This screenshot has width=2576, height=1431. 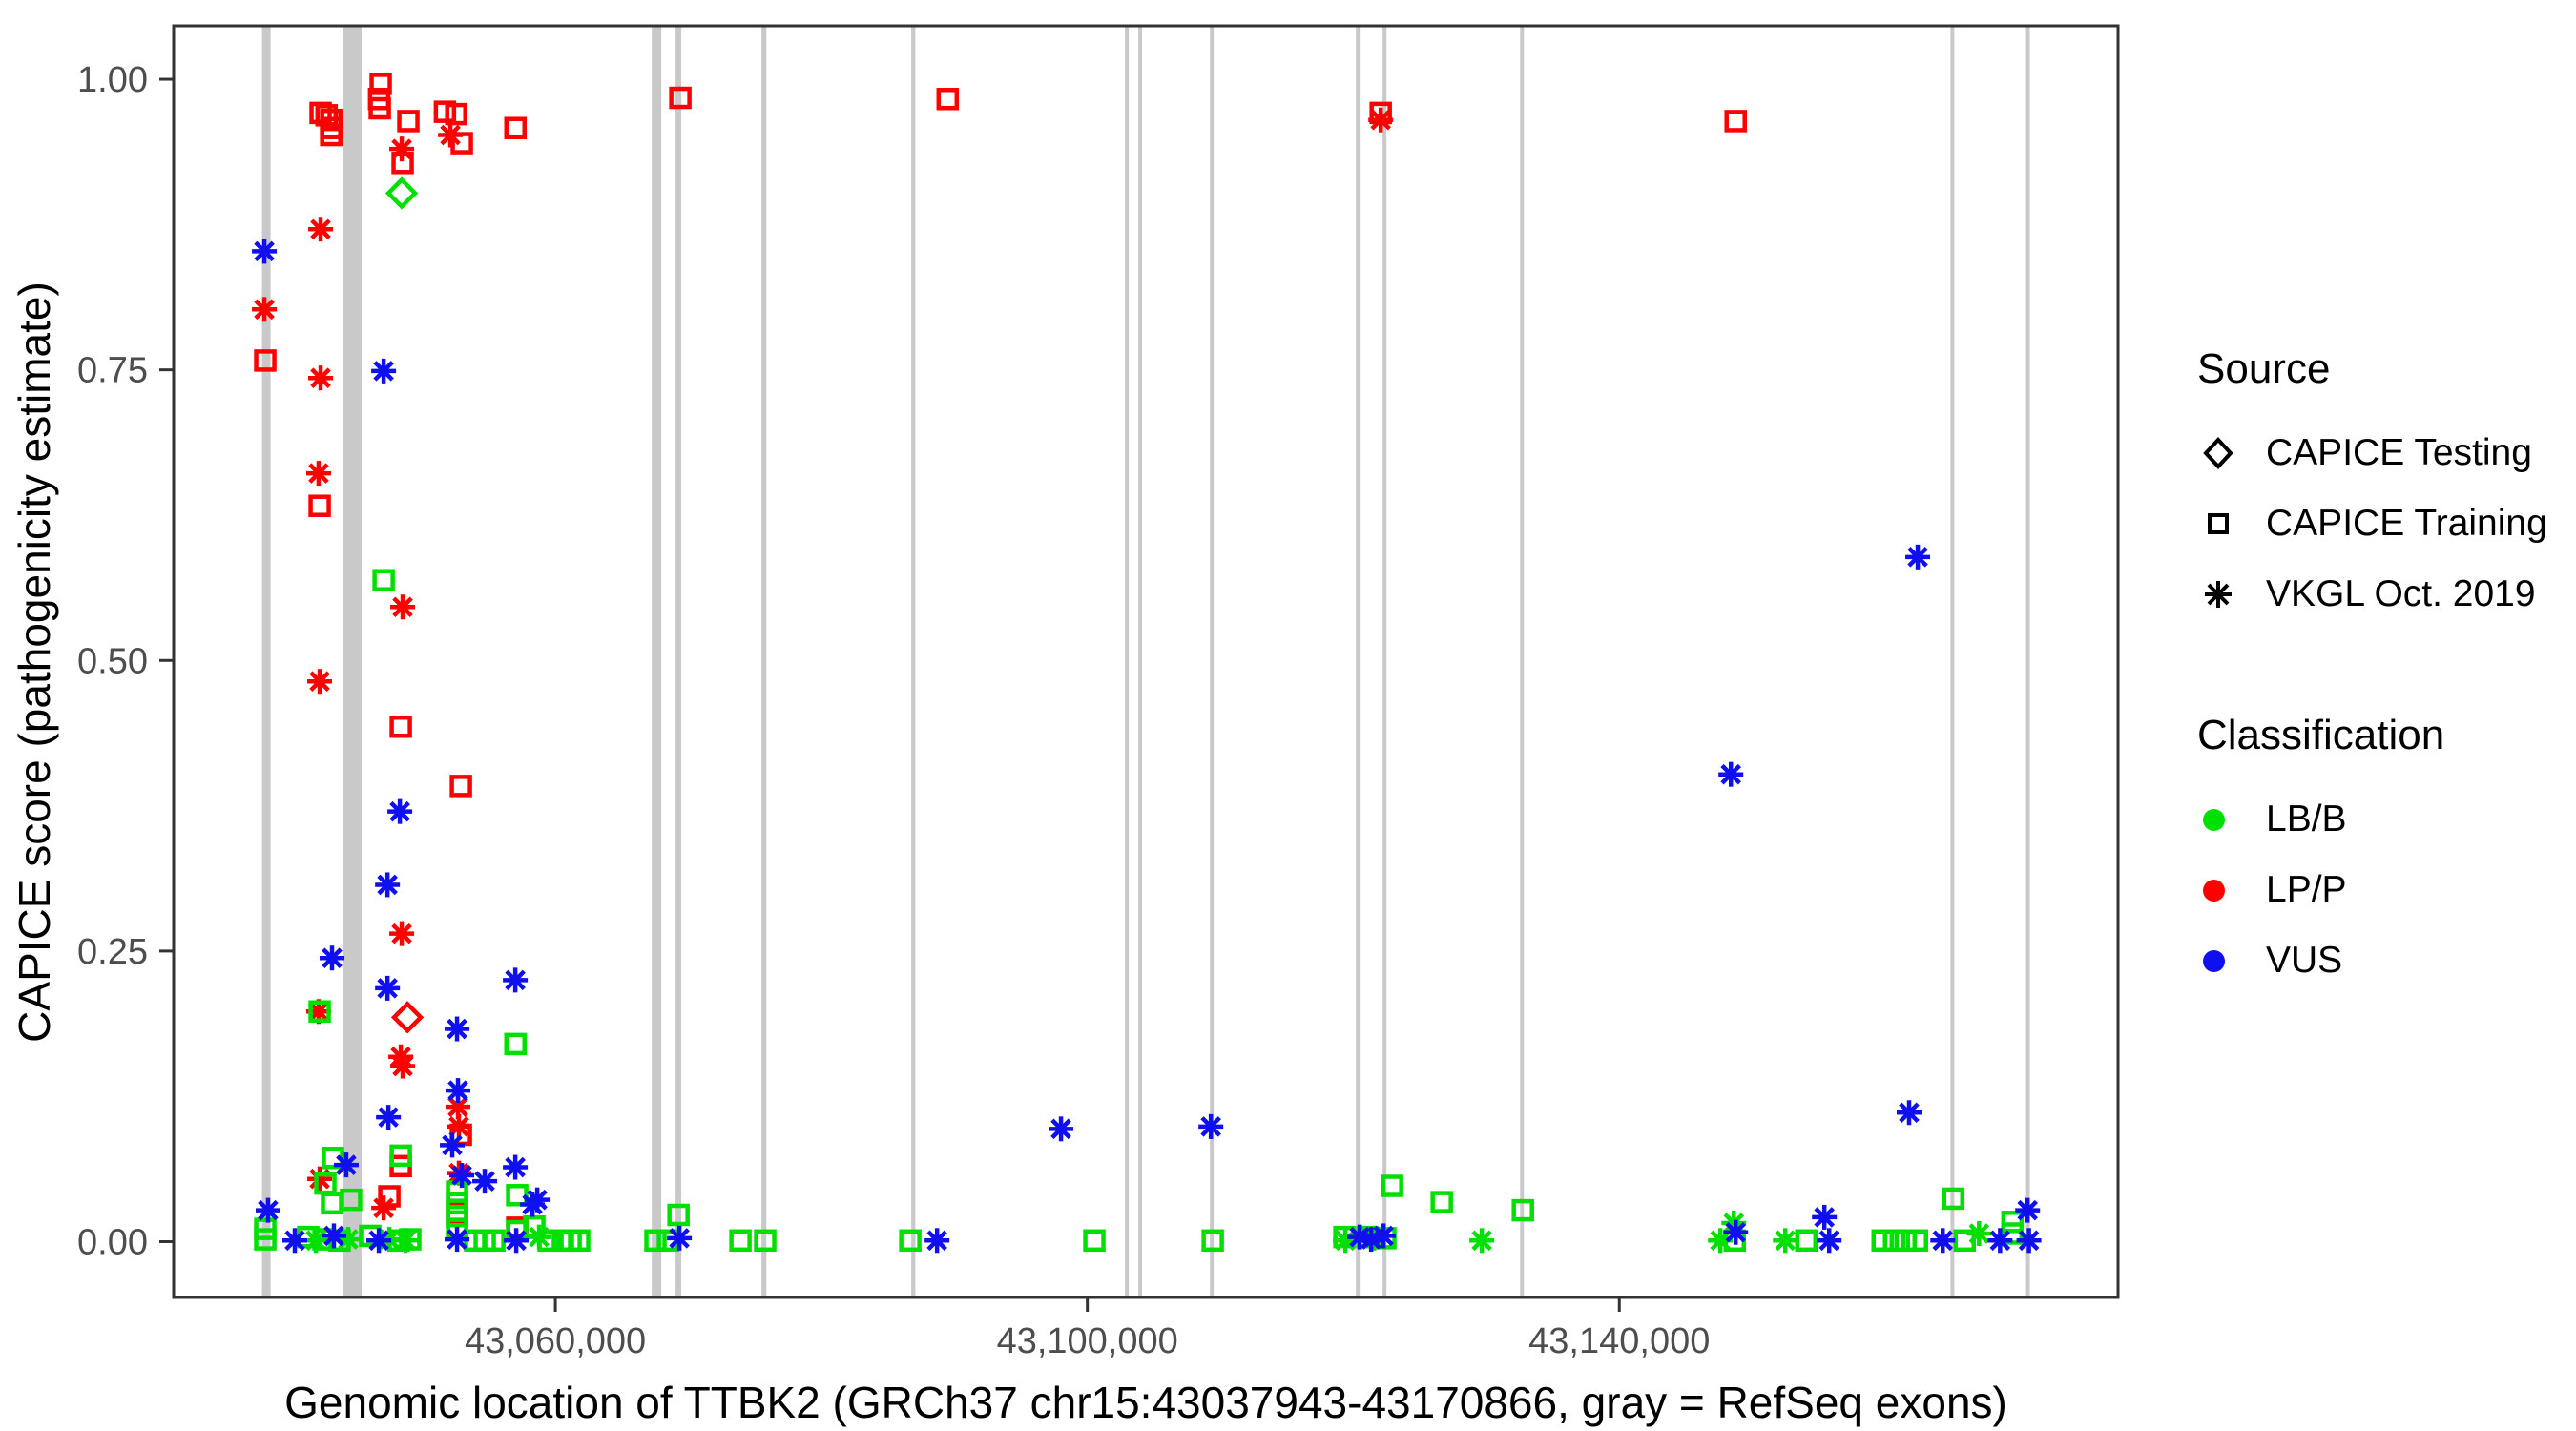 What do you see at coordinates (555, 1341) in the screenshot?
I see `x-tick-label: 43,060,000` at bounding box center [555, 1341].